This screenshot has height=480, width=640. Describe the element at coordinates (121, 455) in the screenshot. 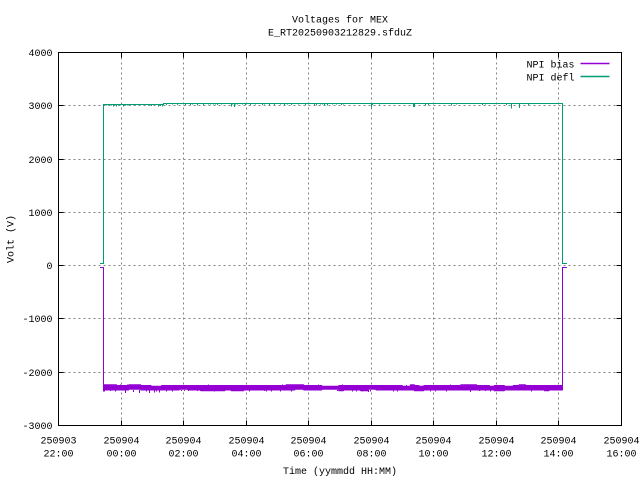

I see `svg-text: 00:00` at that location.